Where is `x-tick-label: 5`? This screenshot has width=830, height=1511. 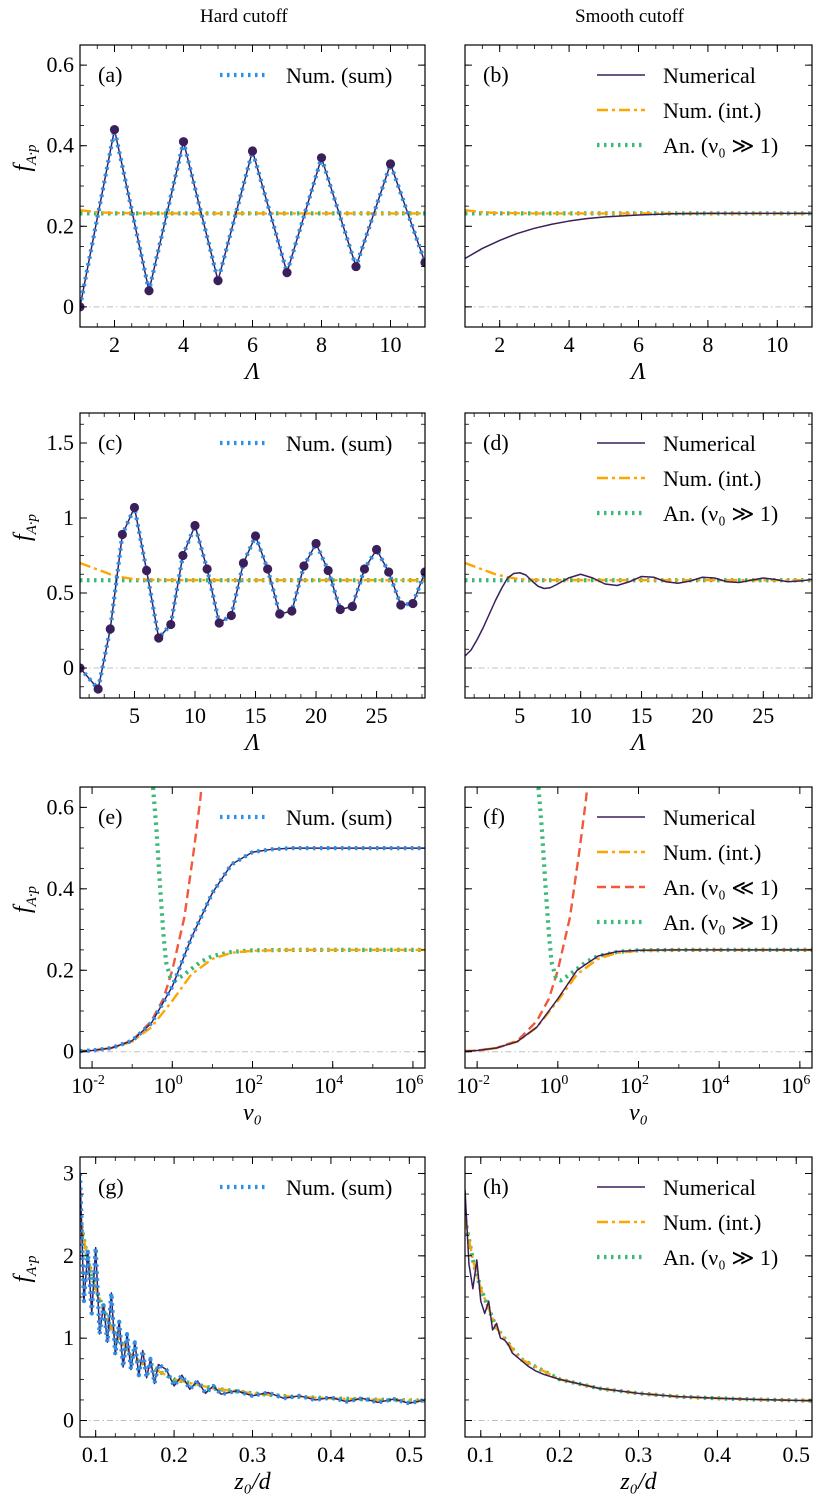 x-tick-label: 5 is located at coordinates (519, 715).